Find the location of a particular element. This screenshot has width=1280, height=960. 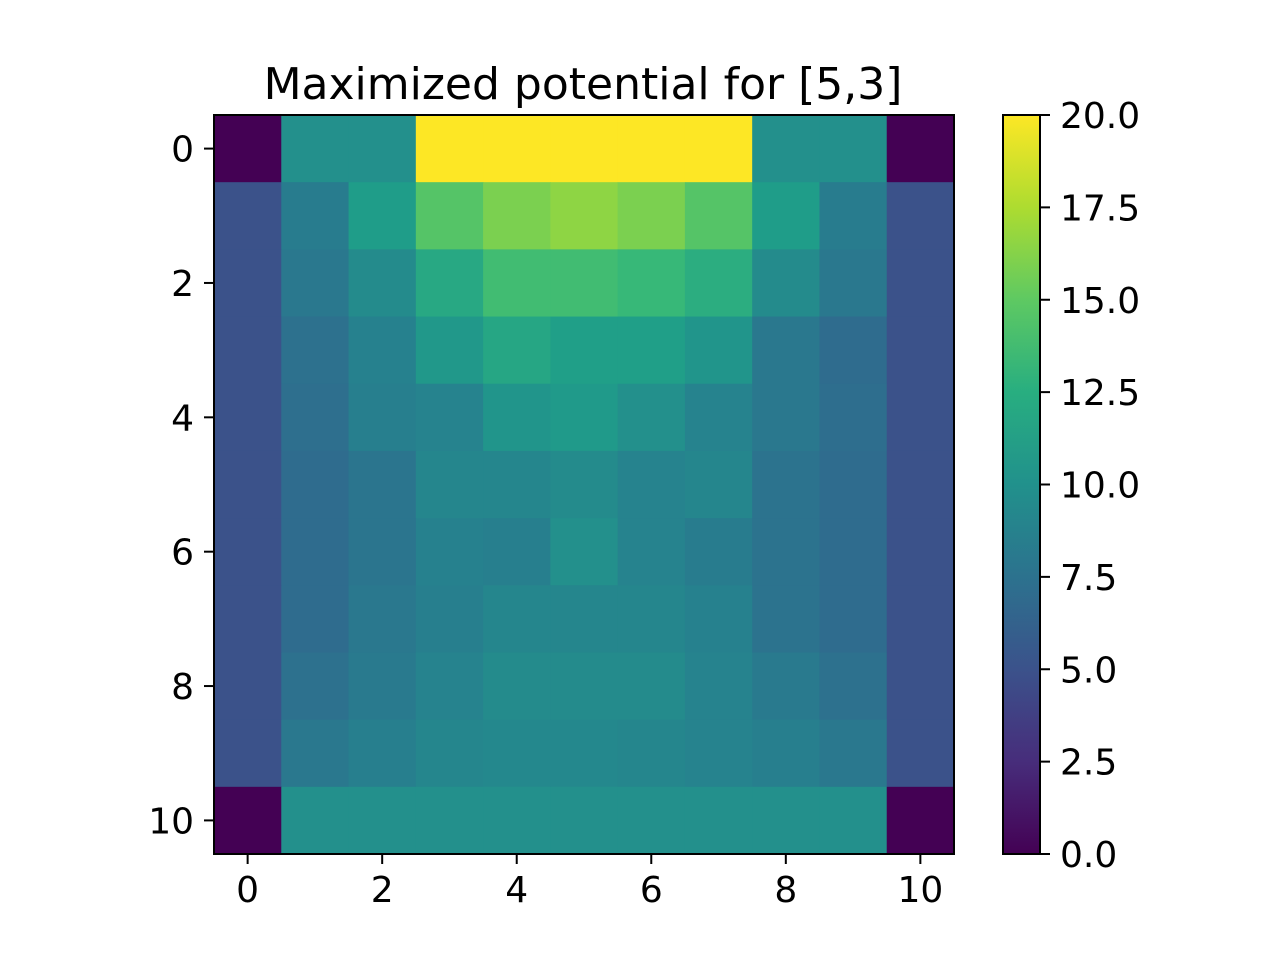

colorbar-tick-label: 10.0 is located at coordinates (1100, 486).